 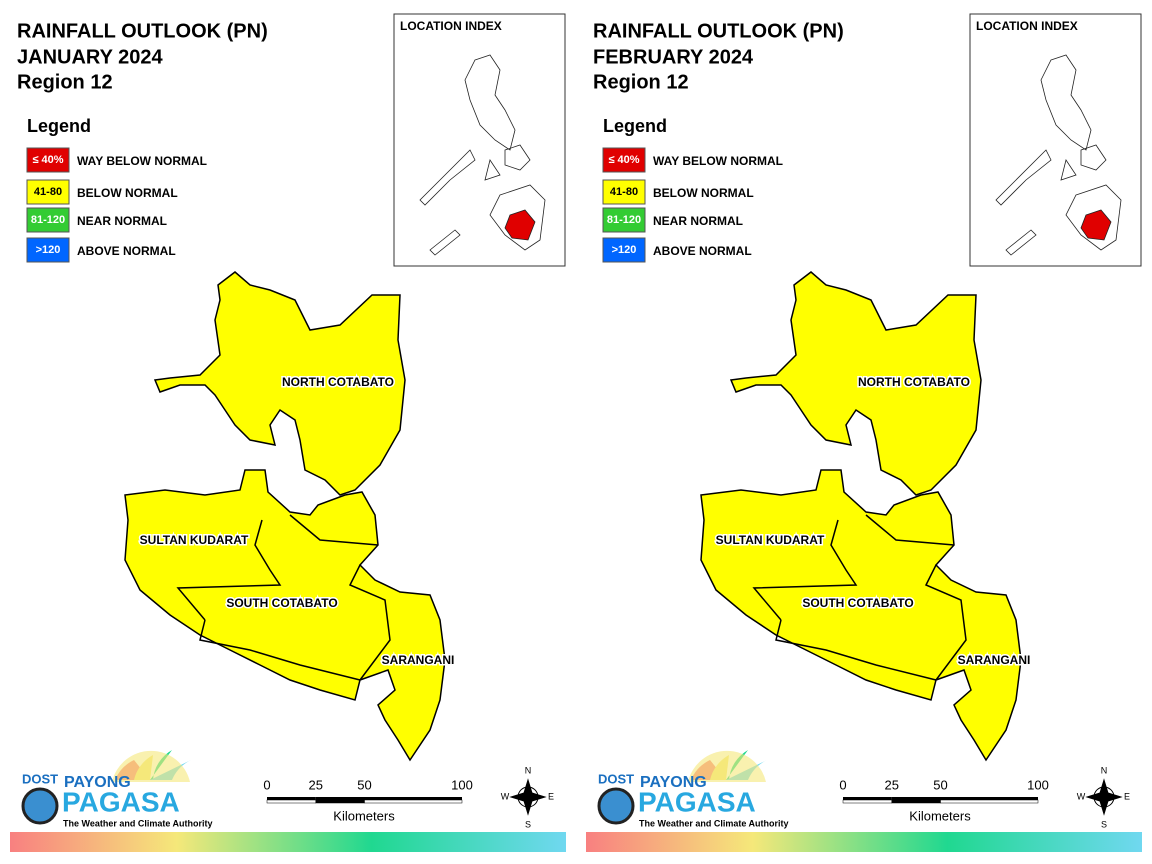 I want to click on compass-letter: W, so click(x=505, y=796).